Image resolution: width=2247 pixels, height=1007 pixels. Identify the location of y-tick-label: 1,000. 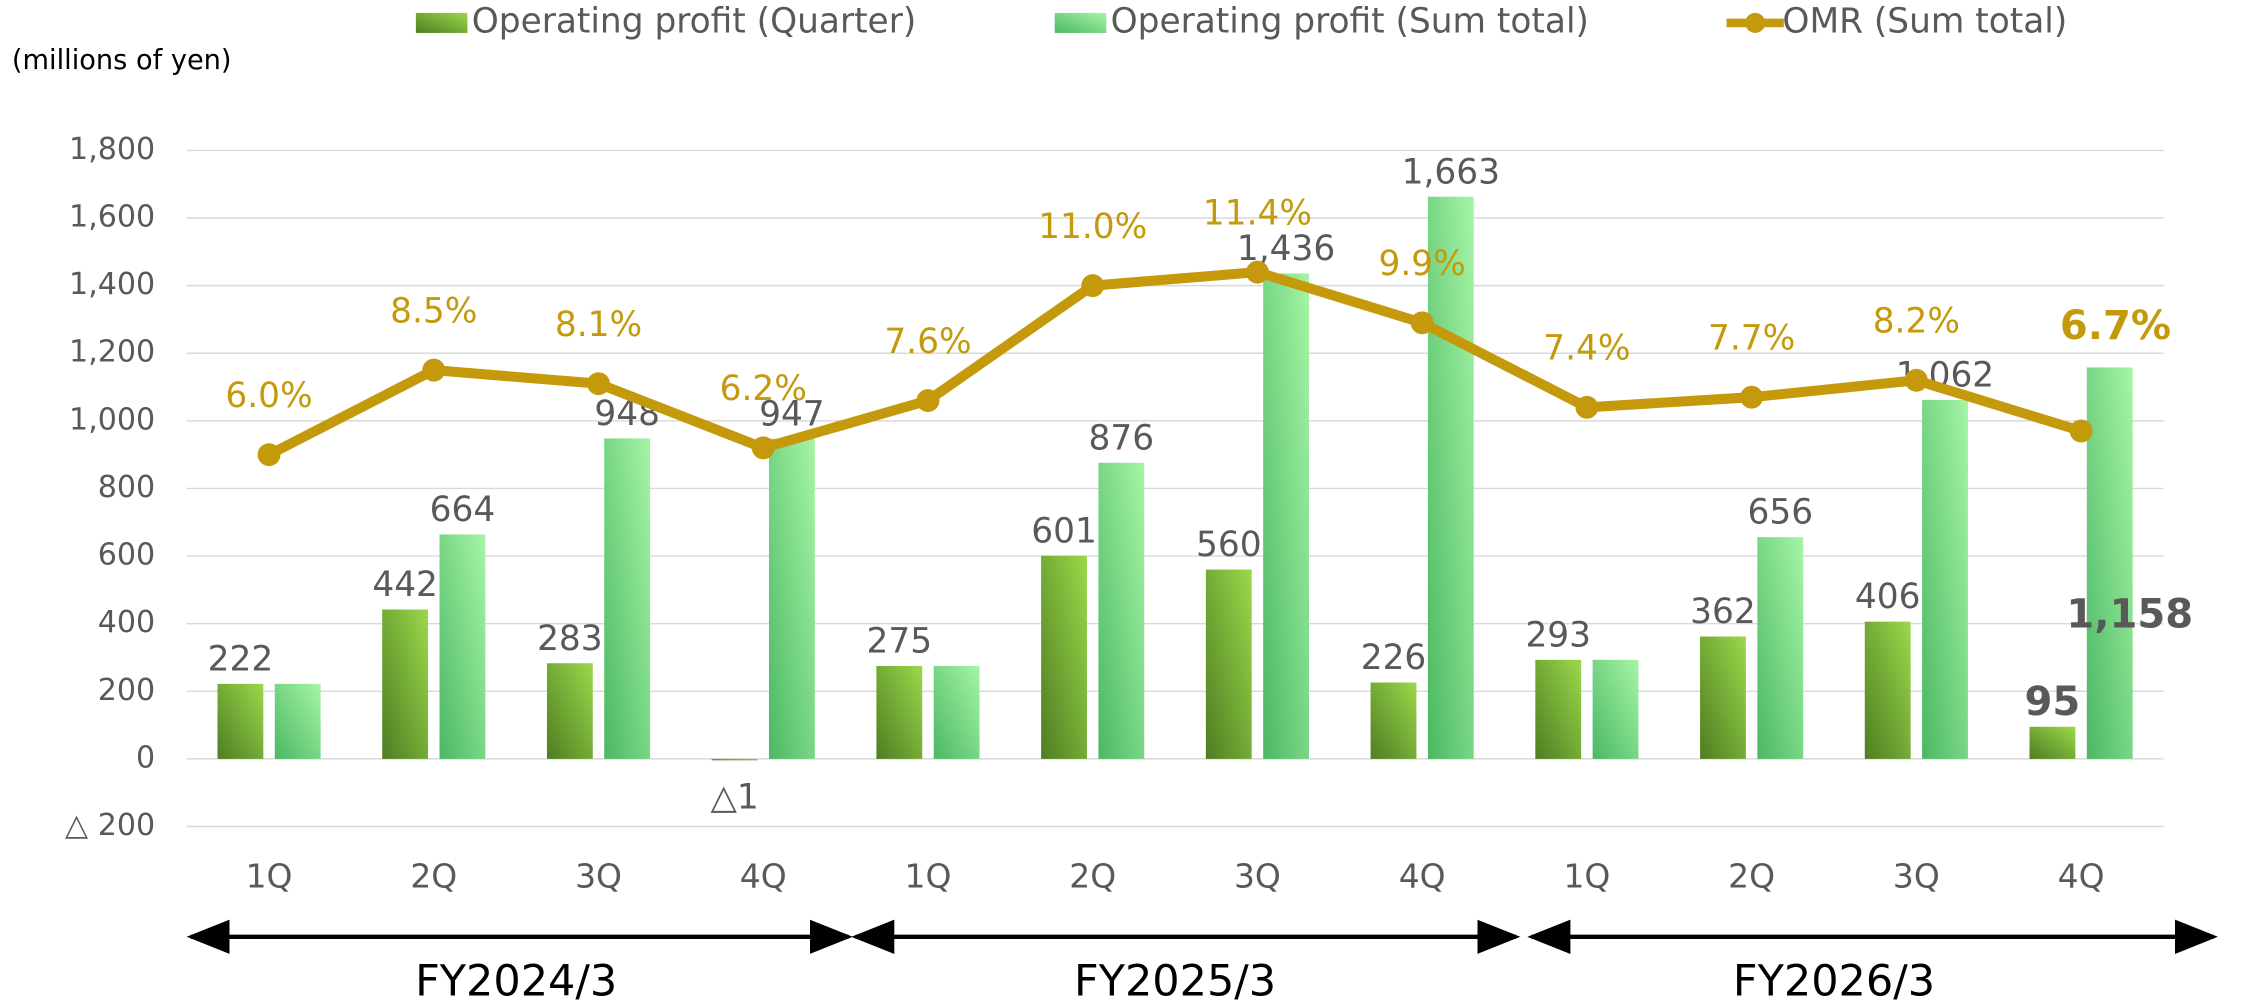
(112, 419).